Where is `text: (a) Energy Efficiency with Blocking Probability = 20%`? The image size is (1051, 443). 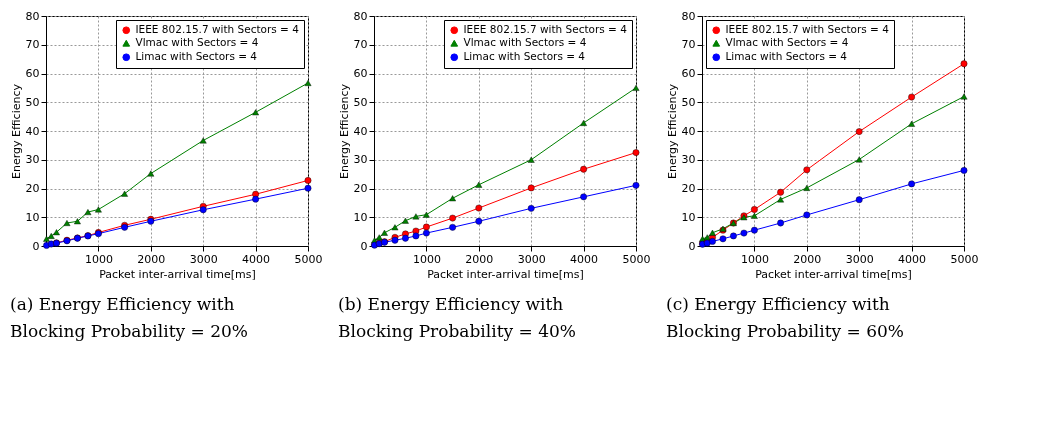 text: (a) Energy Efficiency with Blocking Probability = 20% is located at coordinates (129, 317).